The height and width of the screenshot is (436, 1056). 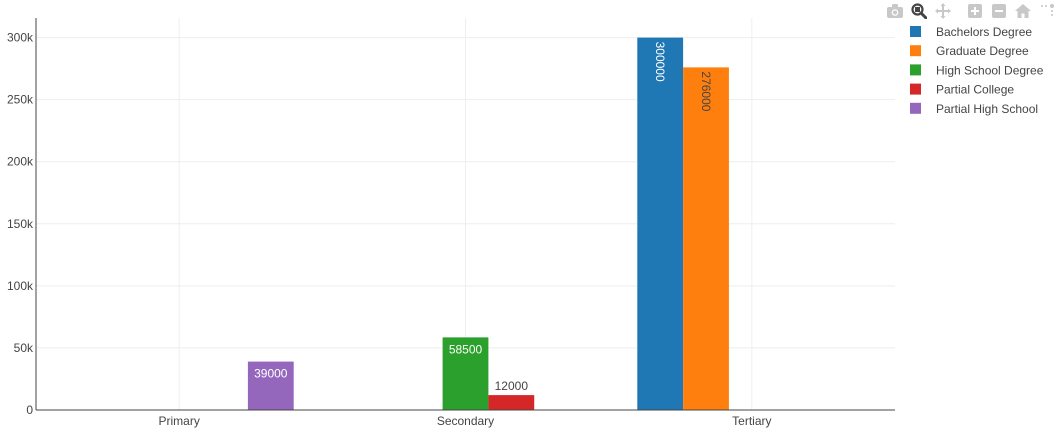 I want to click on zoom-out-icon, so click(x=999, y=11).